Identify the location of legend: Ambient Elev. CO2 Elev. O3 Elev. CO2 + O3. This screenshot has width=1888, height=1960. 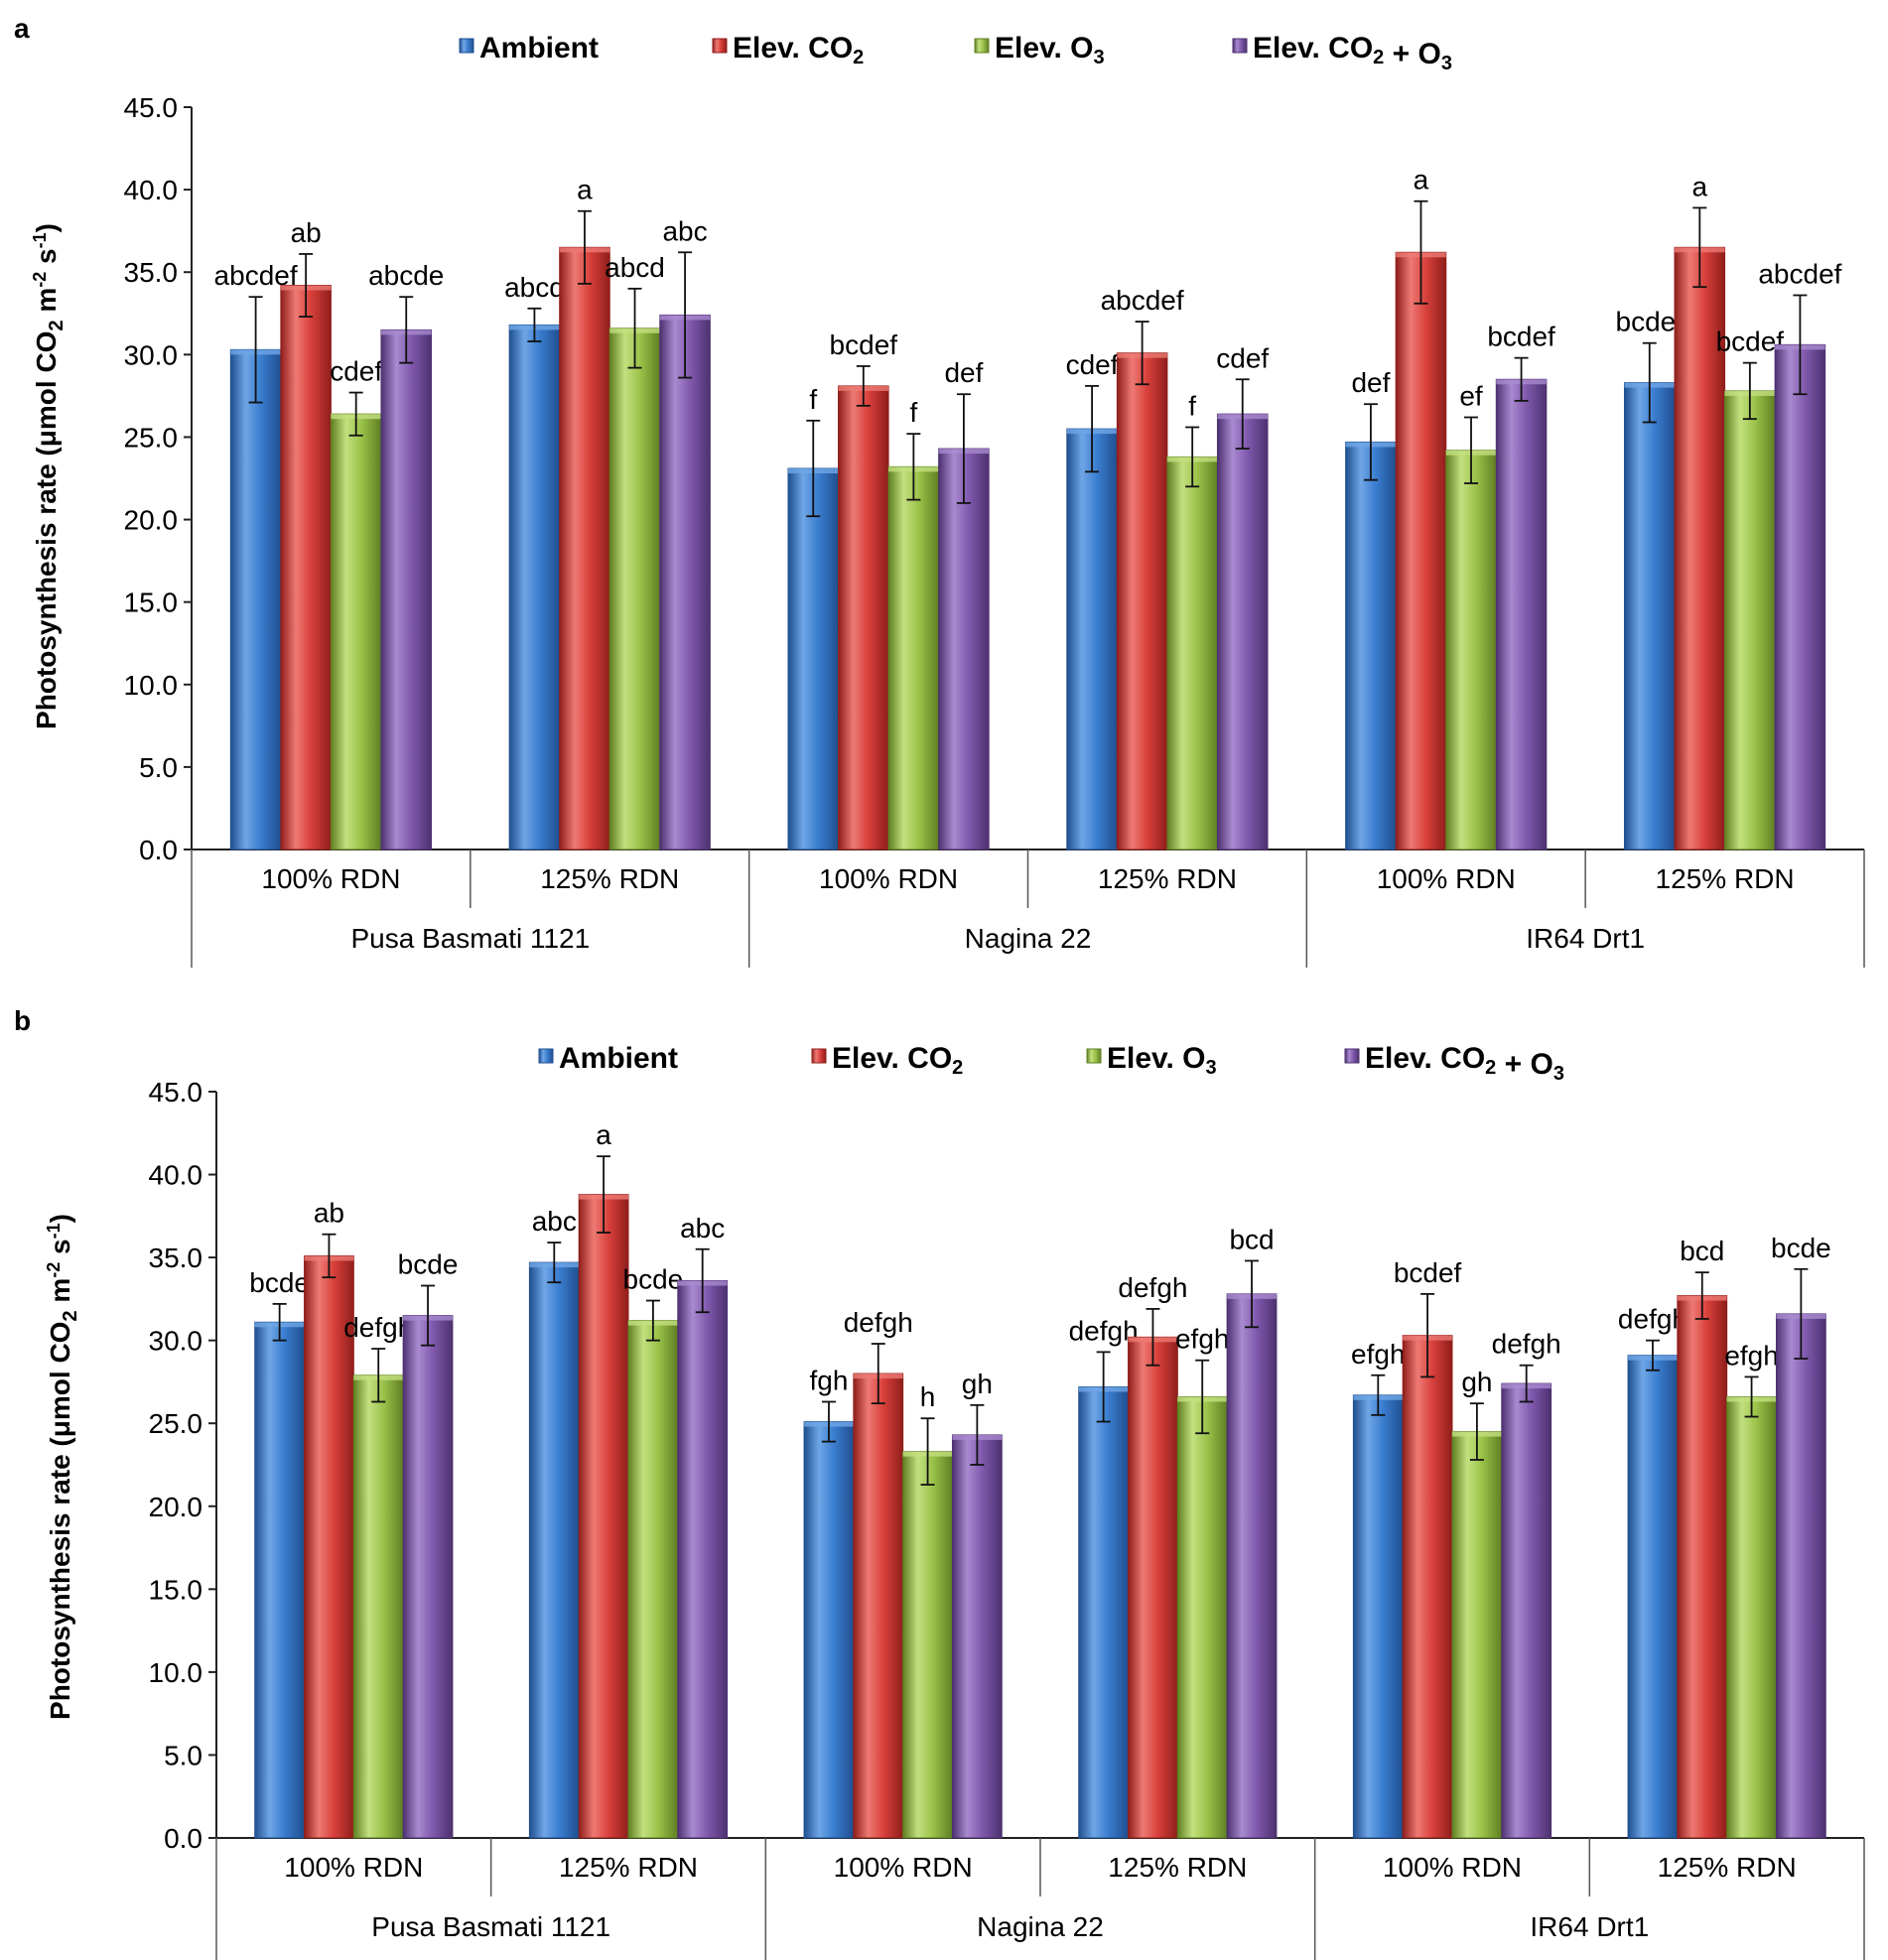
(1051, 1063).